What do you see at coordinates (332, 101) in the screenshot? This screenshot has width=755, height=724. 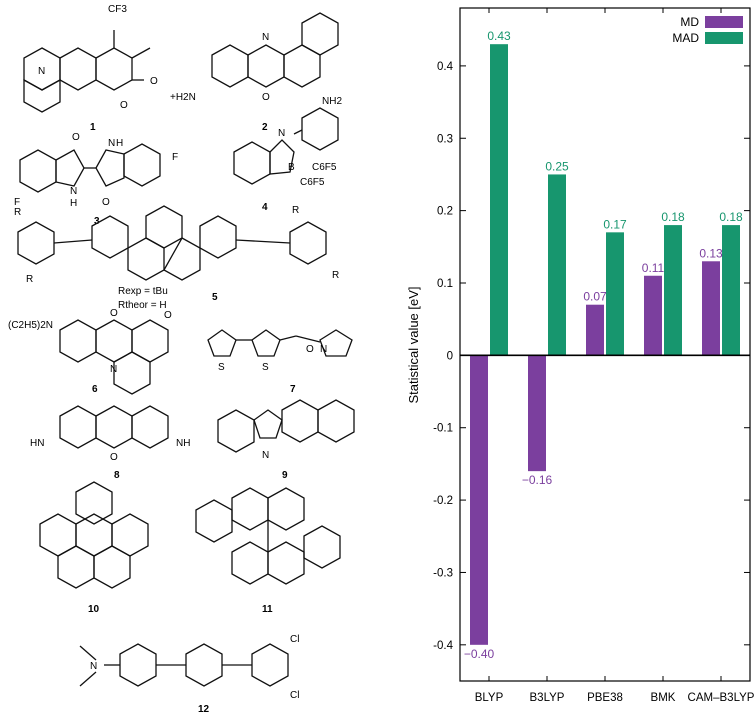 I see `m2-nh2-label: NH2` at bounding box center [332, 101].